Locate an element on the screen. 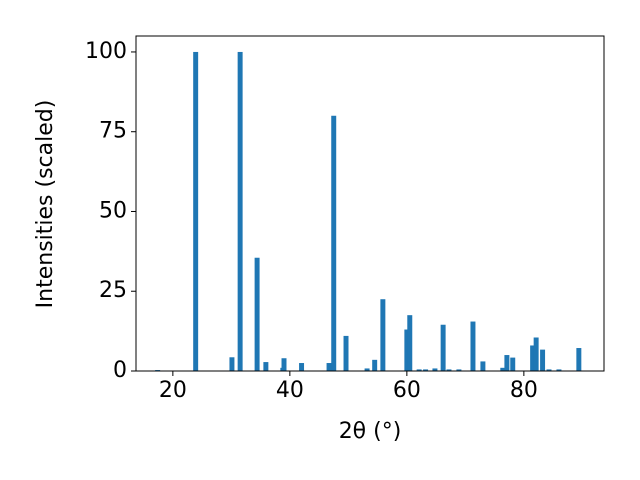 Image resolution: width=640 pixels, height=480 pixels. y-axis-label: Intensities (scaled) is located at coordinates (45, 204).